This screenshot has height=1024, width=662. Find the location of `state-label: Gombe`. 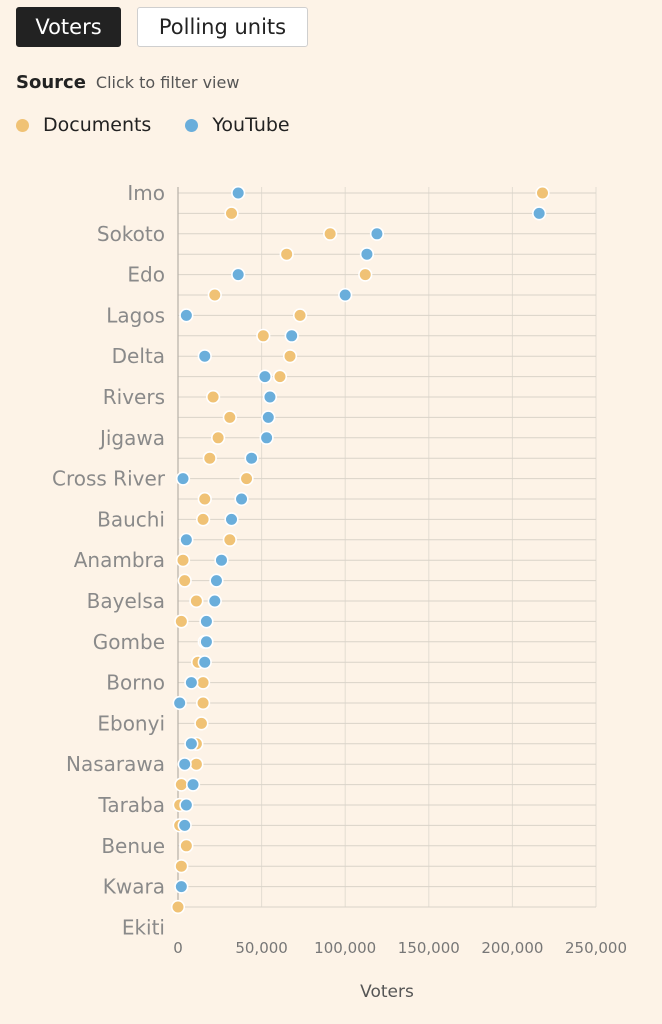

state-label: Gombe is located at coordinates (129, 642).